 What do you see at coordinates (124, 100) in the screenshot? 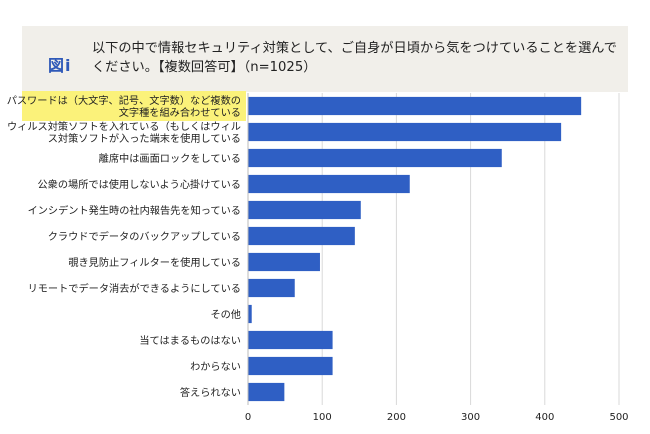
I see `category-label: パスワードは（大文字、記号、文字数）など複数の` at bounding box center [124, 100].